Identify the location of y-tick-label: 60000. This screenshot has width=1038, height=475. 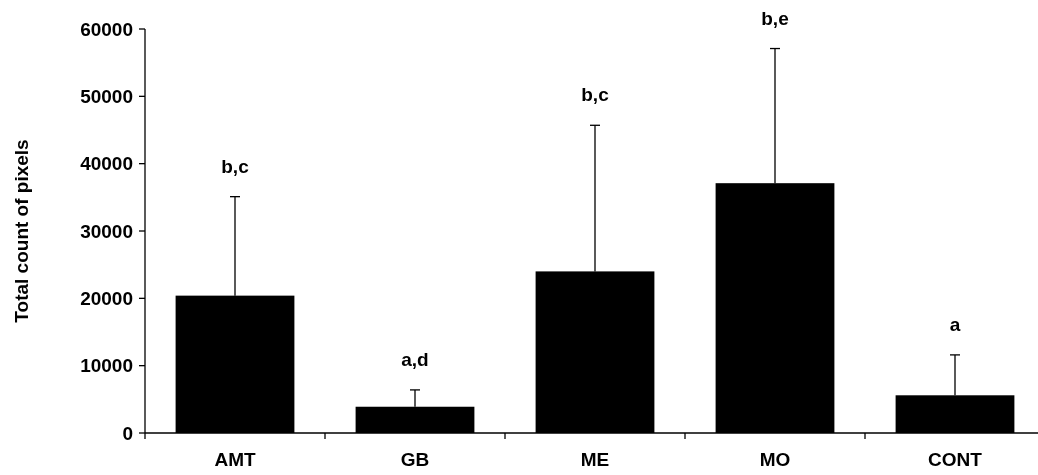
(106, 29).